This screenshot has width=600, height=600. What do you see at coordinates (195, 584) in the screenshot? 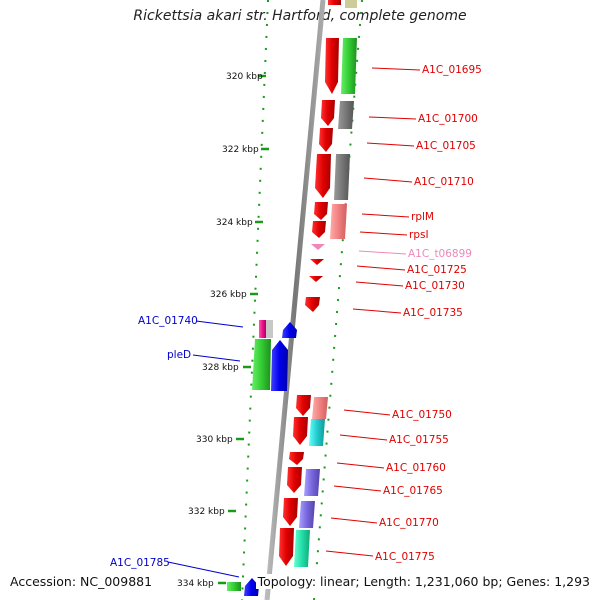
I see `tick-label: 334 kbp` at bounding box center [195, 584].